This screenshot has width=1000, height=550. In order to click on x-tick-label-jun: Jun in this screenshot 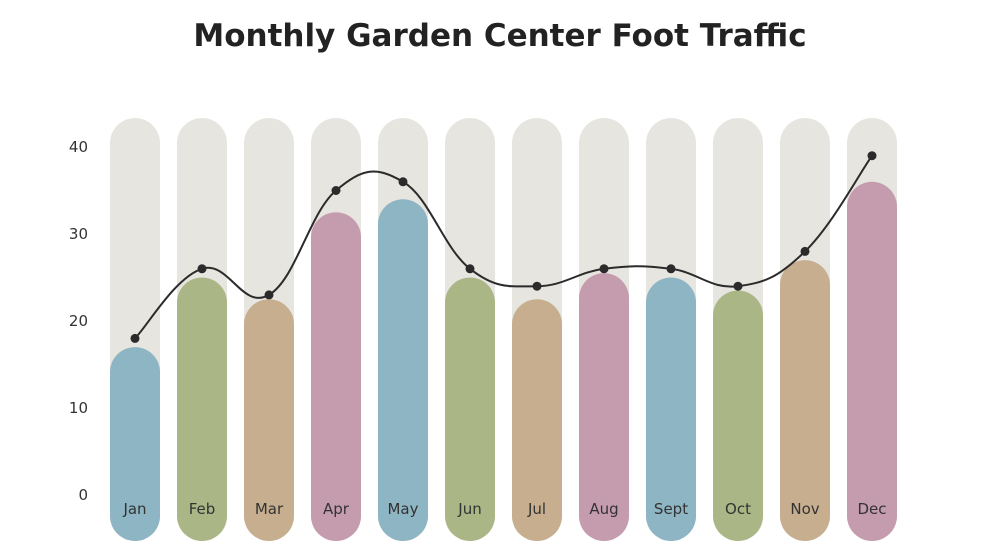, I will do `click(469, 509)`.